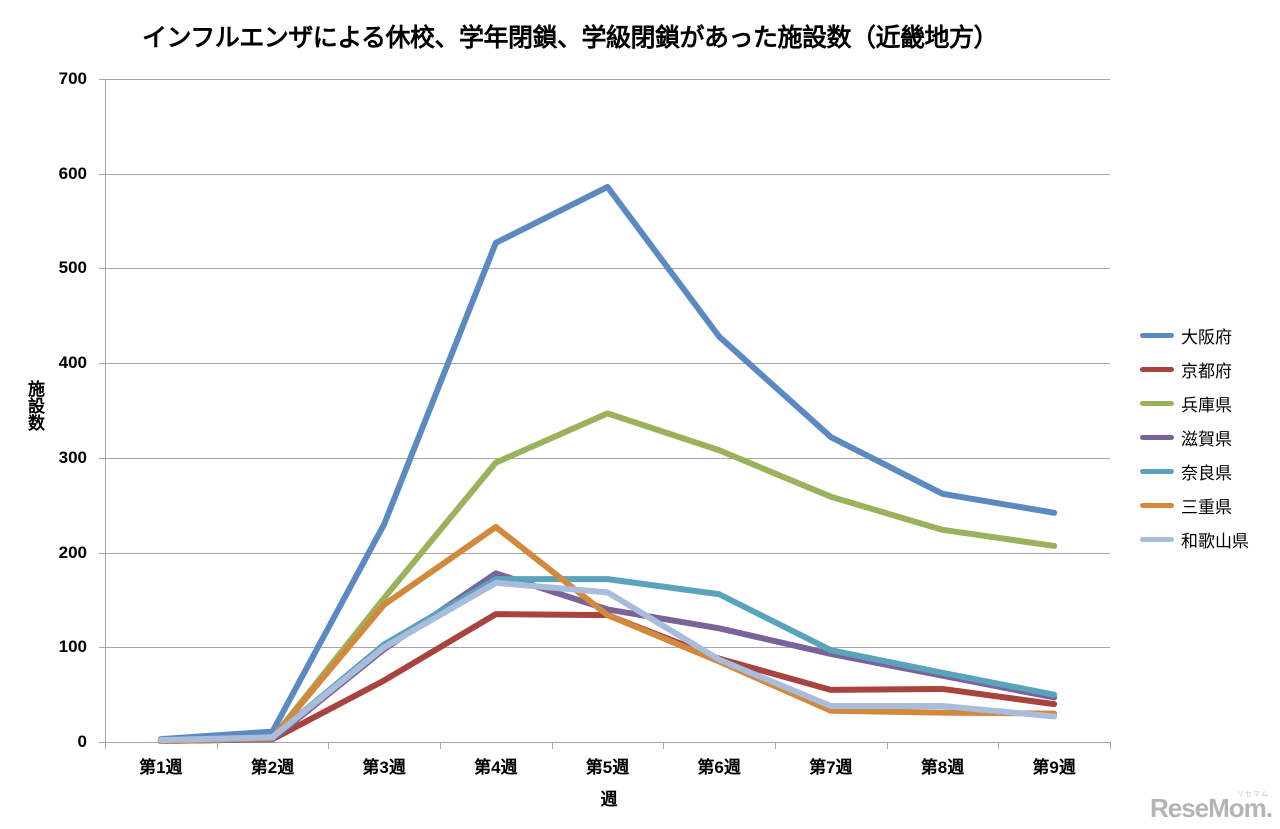 Image resolution: width=1280 pixels, height=829 pixels. What do you see at coordinates (72, 647) in the screenshot?
I see `y-tick-label: 100` at bounding box center [72, 647].